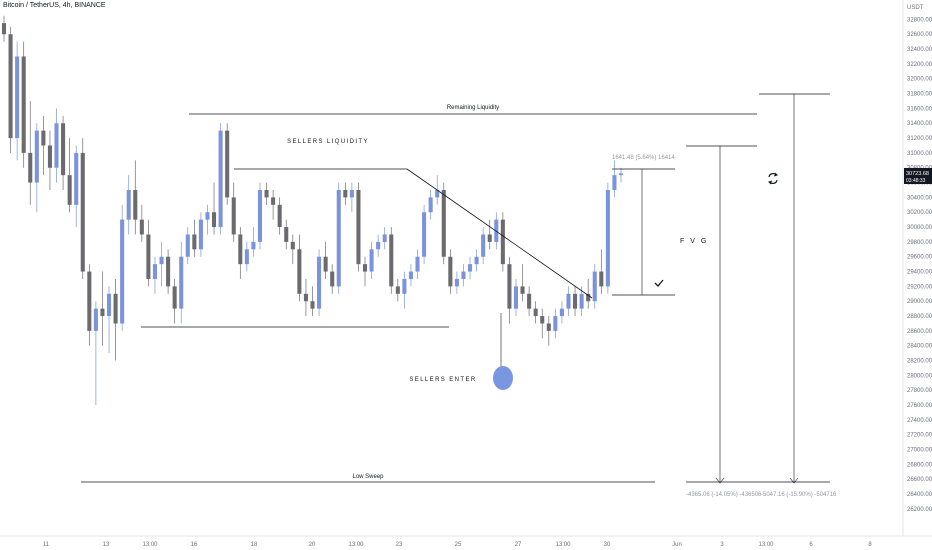  What do you see at coordinates (773, 178) in the screenshot?
I see `cycle-icon` at bounding box center [773, 178].